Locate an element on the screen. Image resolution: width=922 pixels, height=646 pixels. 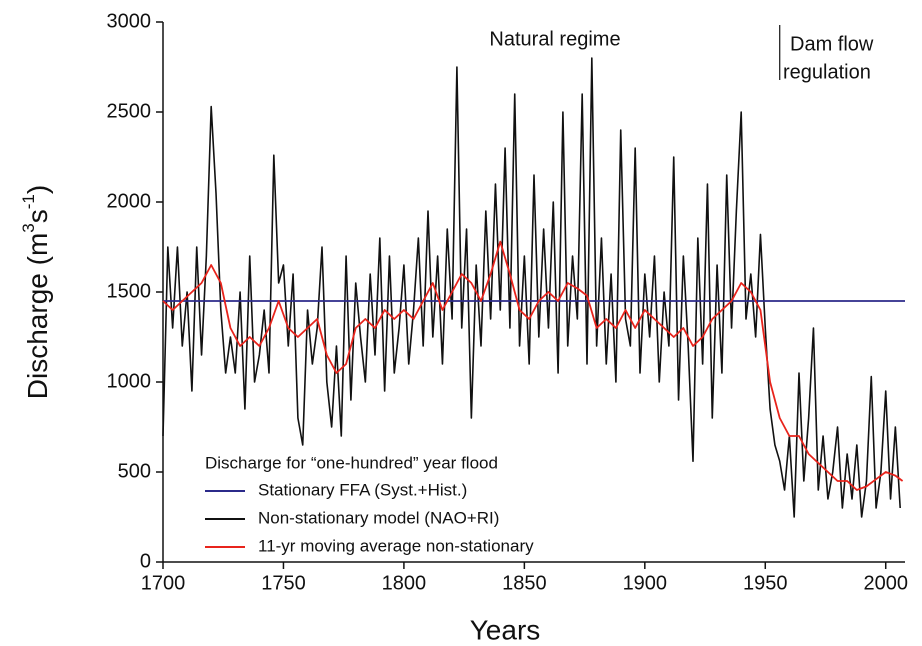
annotation: Dam flow is located at coordinates (832, 44).